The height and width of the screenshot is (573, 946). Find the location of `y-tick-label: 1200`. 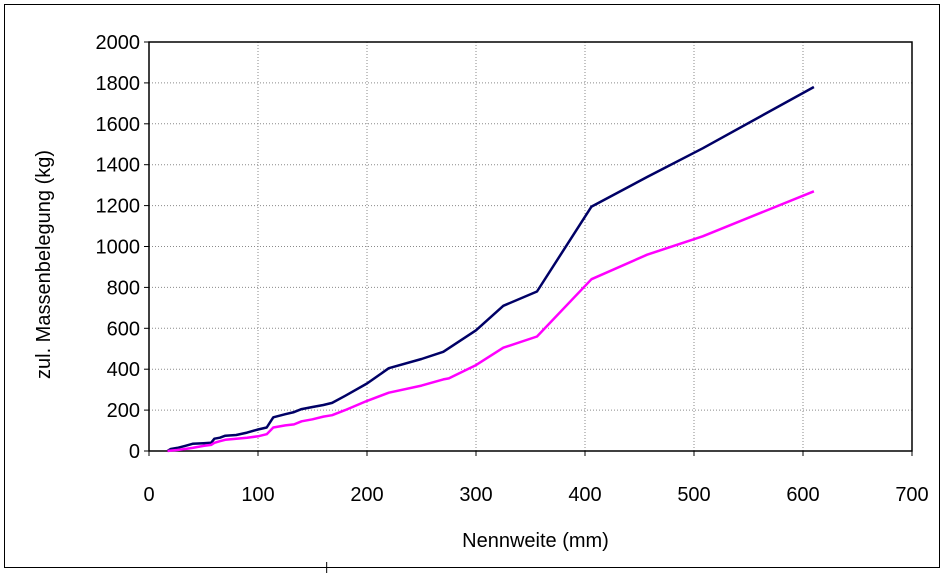

y-tick-label: 1200 is located at coordinates (118, 207).